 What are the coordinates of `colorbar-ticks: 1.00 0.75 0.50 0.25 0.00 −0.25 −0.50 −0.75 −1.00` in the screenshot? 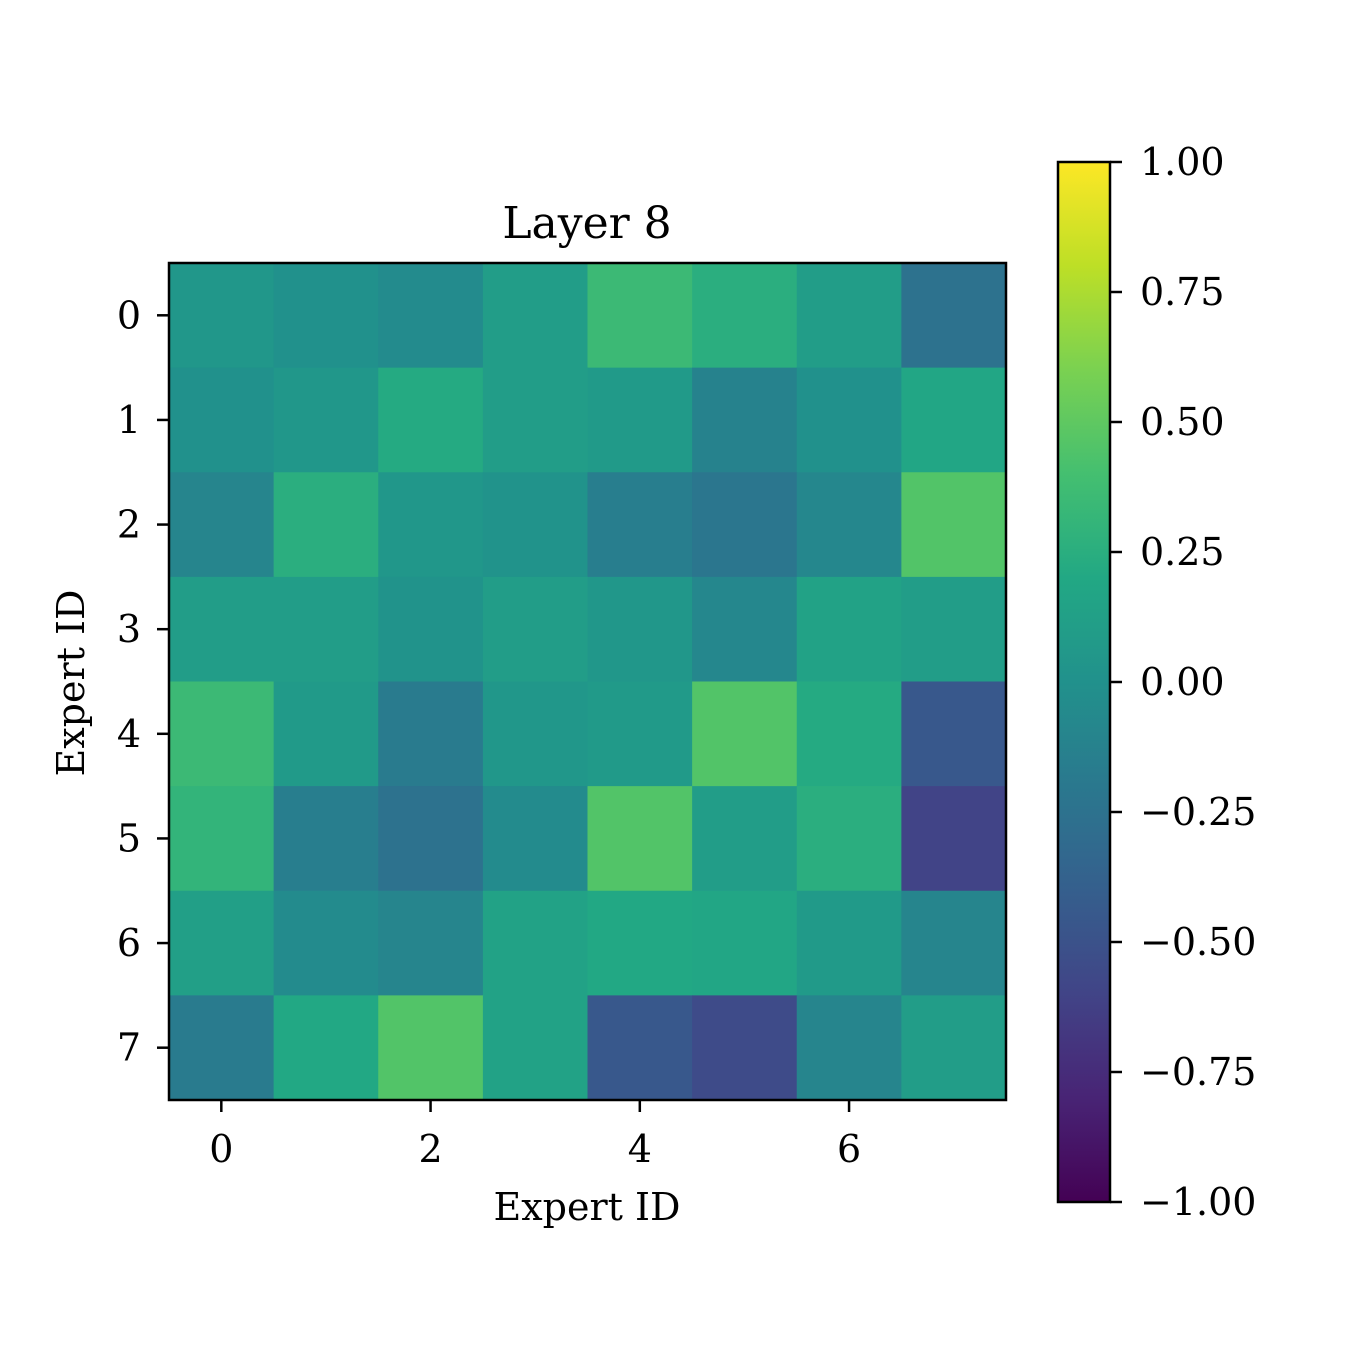 It's located at (1183, 682).